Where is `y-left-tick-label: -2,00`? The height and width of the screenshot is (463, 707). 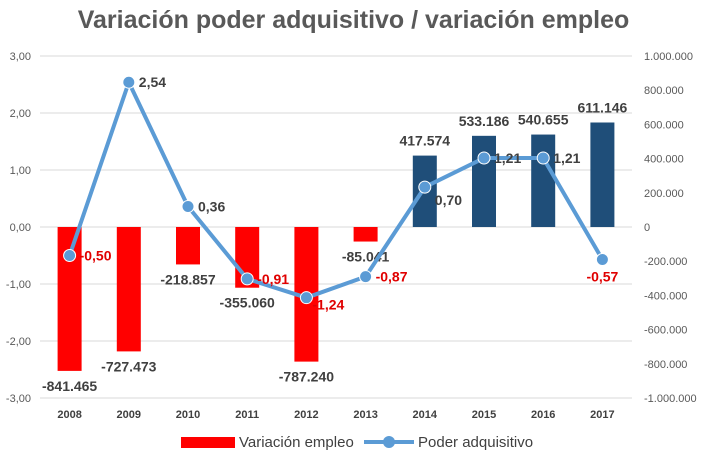 y-left-tick-label: -2,00 is located at coordinates (18, 342).